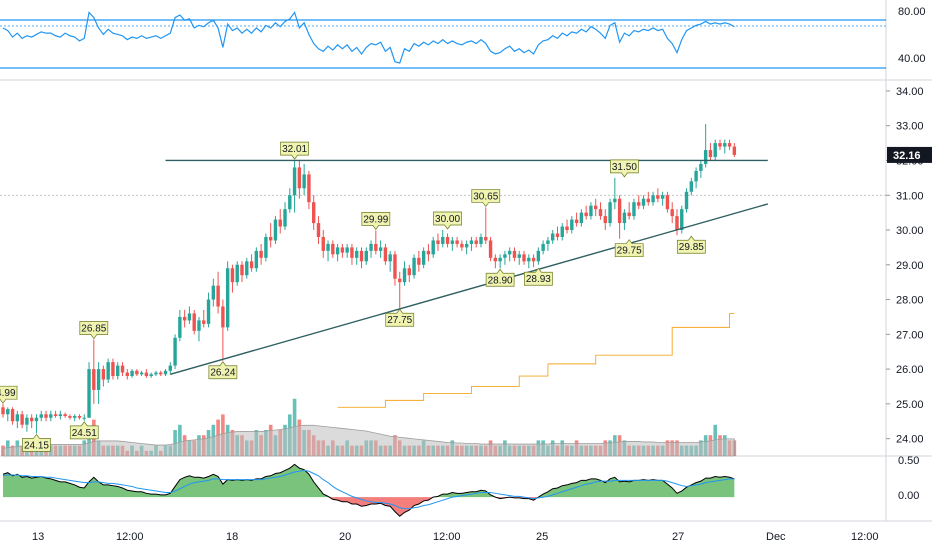 This screenshot has width=932, height=550. I want to click on rsi-pane: 80.00 40.00, so click(463, 37).